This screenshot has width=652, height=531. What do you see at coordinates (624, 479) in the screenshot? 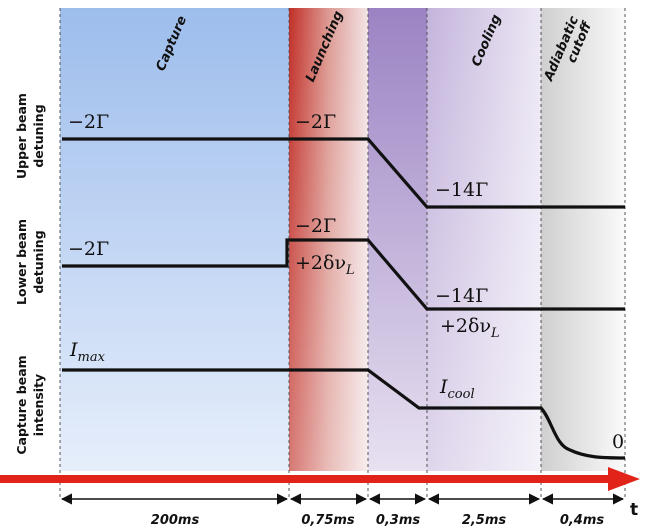
I see `time-axis-arrowhead` at bounding box center [624, 479].